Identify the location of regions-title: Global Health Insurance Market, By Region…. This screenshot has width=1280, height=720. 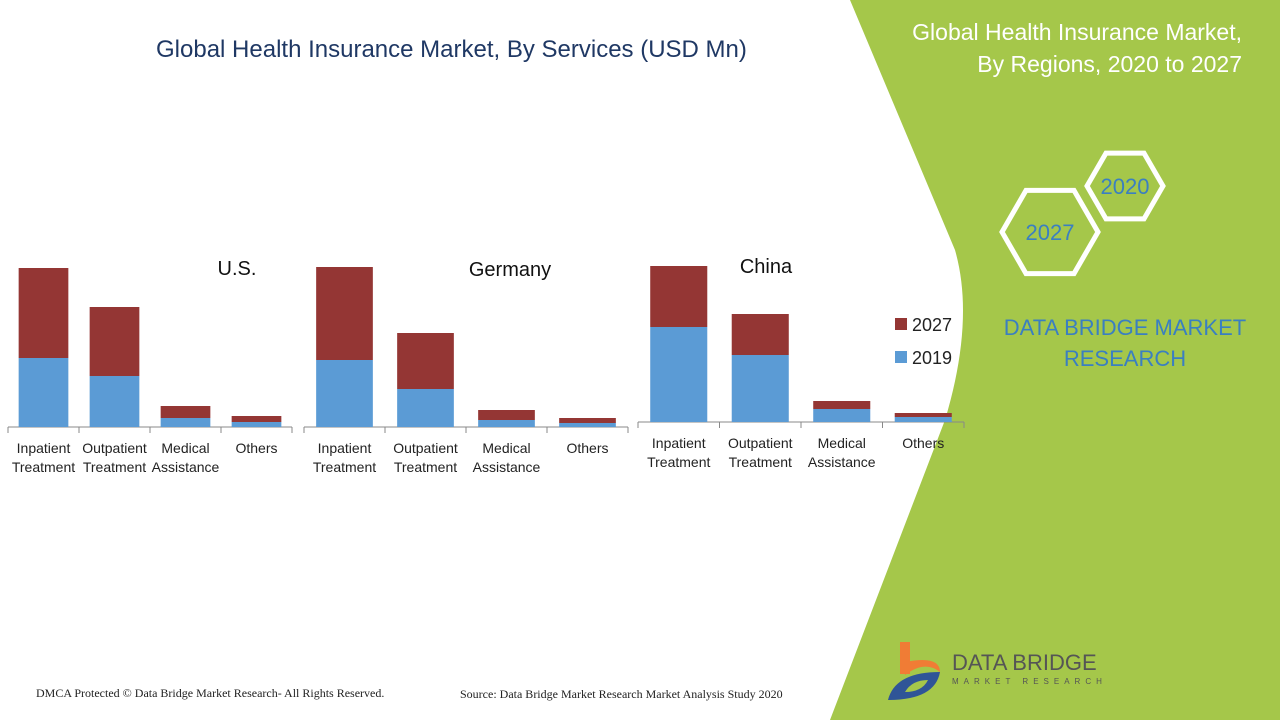
(1077, 48).